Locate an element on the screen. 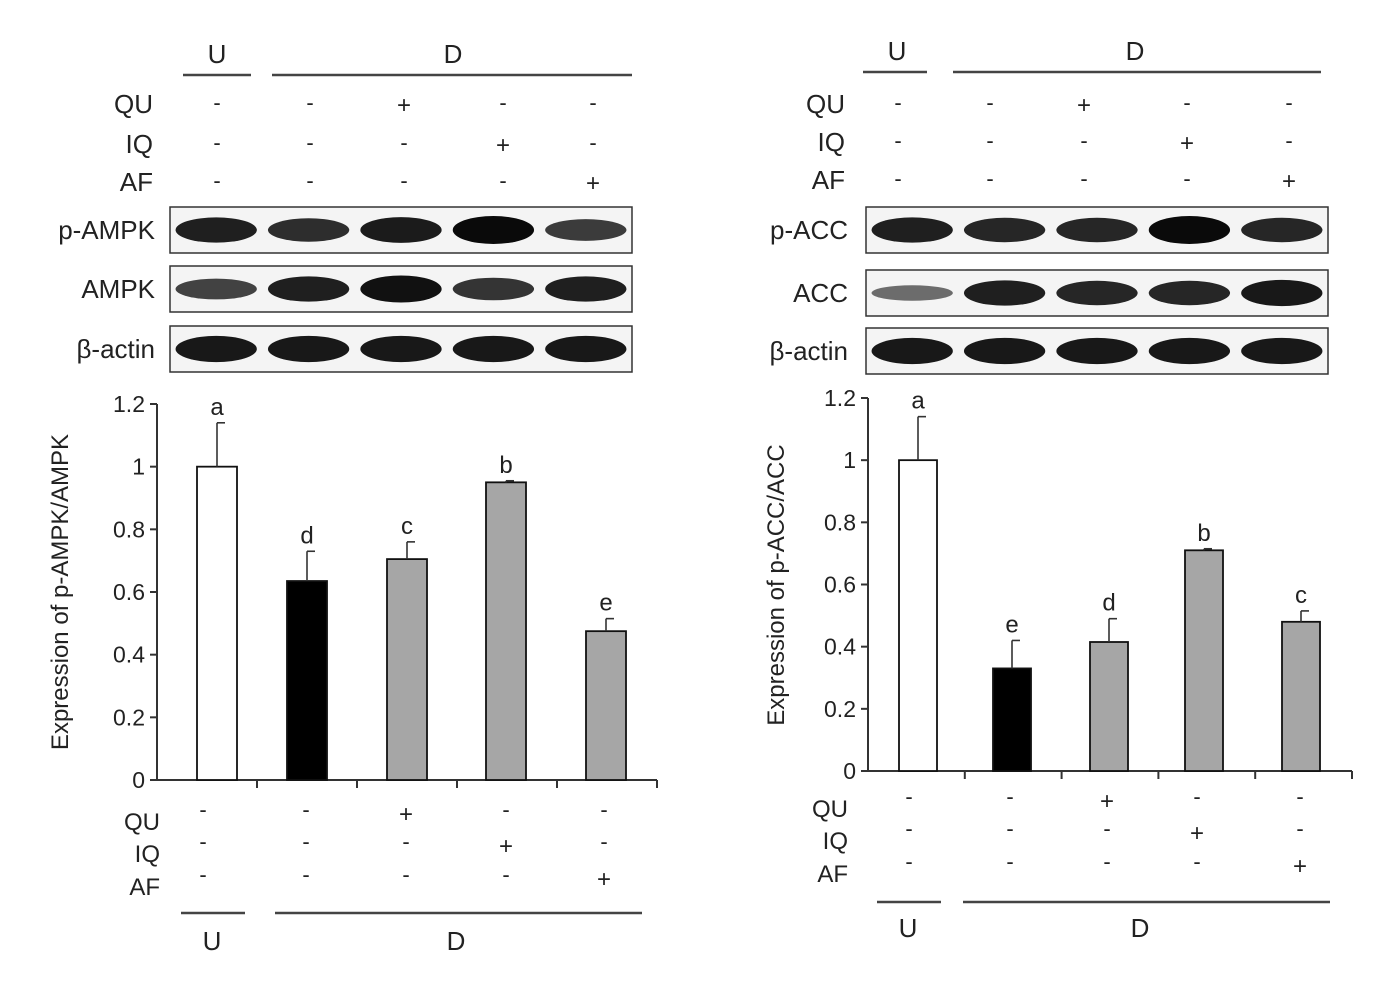 The width and height of the screenshot is (1379, 983). western-blot-acc: p-ACC ACC β-actin is located at coordinates (1049, 290).